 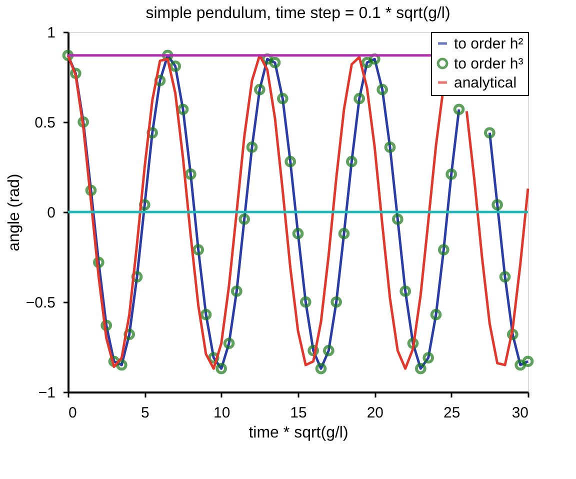 I want to click on legend-label: analytical, so click(x=485, y=83).